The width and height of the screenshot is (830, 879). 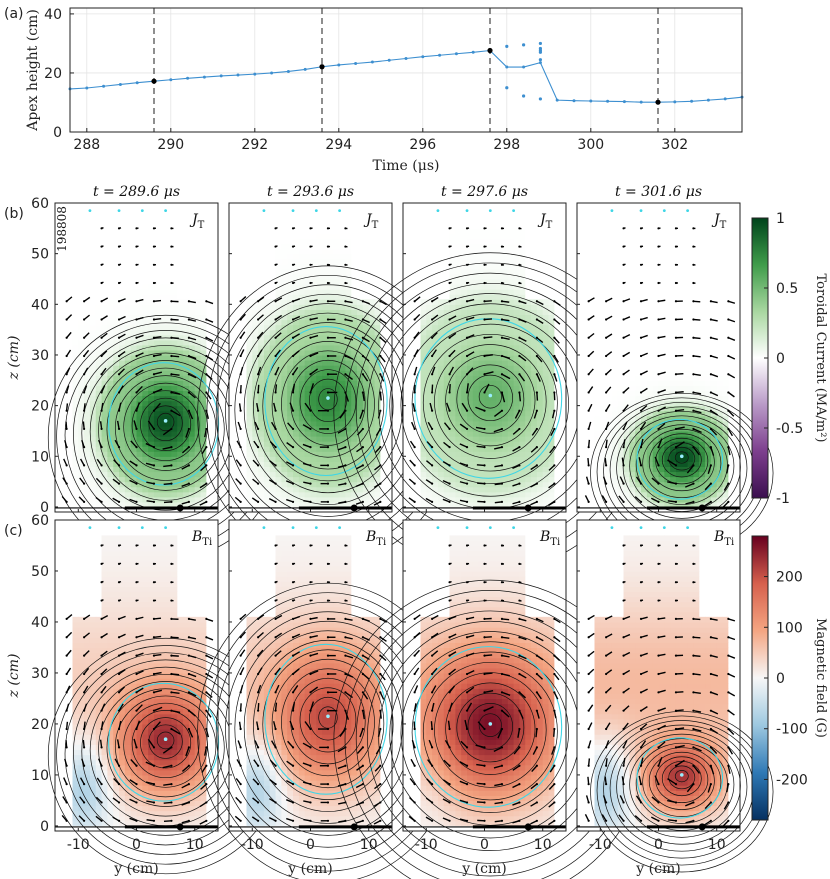 What do you see at coordinates (641, 102) in the screenshot?
I see `data-point` at bounding box center [641, 102].